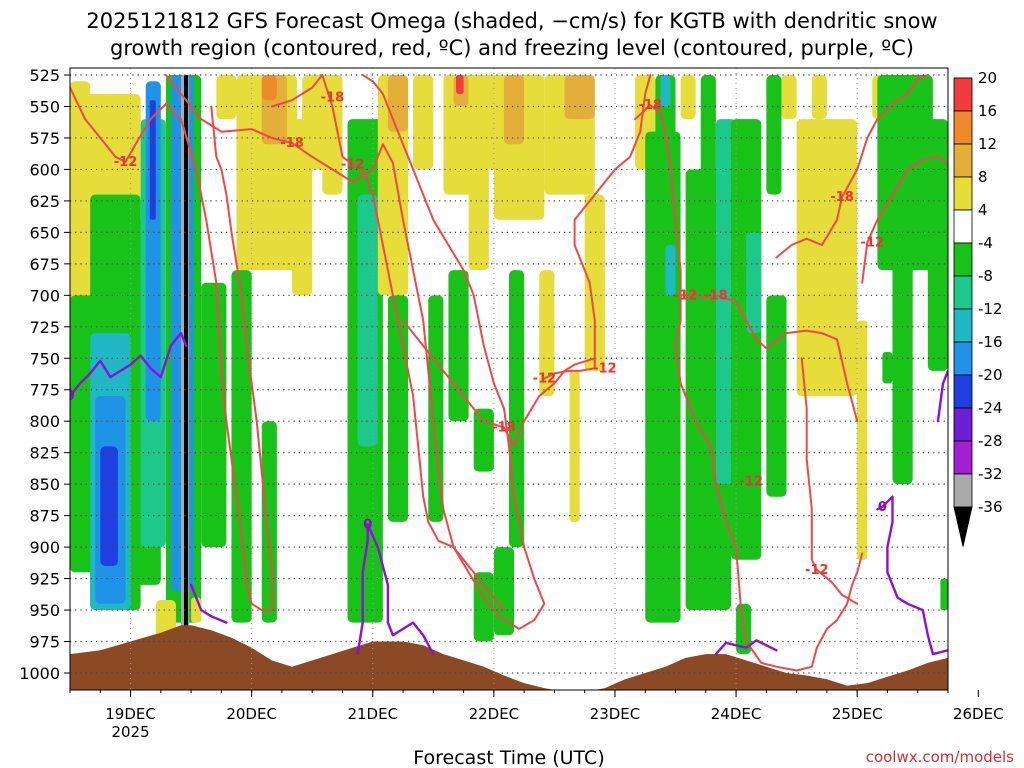 The height and width of the screenshot is (768, 1024). What do you see at coordinates (508, 757) in the screenshot?
I see `x-axis-label: Forecast Time (UTC)` at bounding box center [508, 757].